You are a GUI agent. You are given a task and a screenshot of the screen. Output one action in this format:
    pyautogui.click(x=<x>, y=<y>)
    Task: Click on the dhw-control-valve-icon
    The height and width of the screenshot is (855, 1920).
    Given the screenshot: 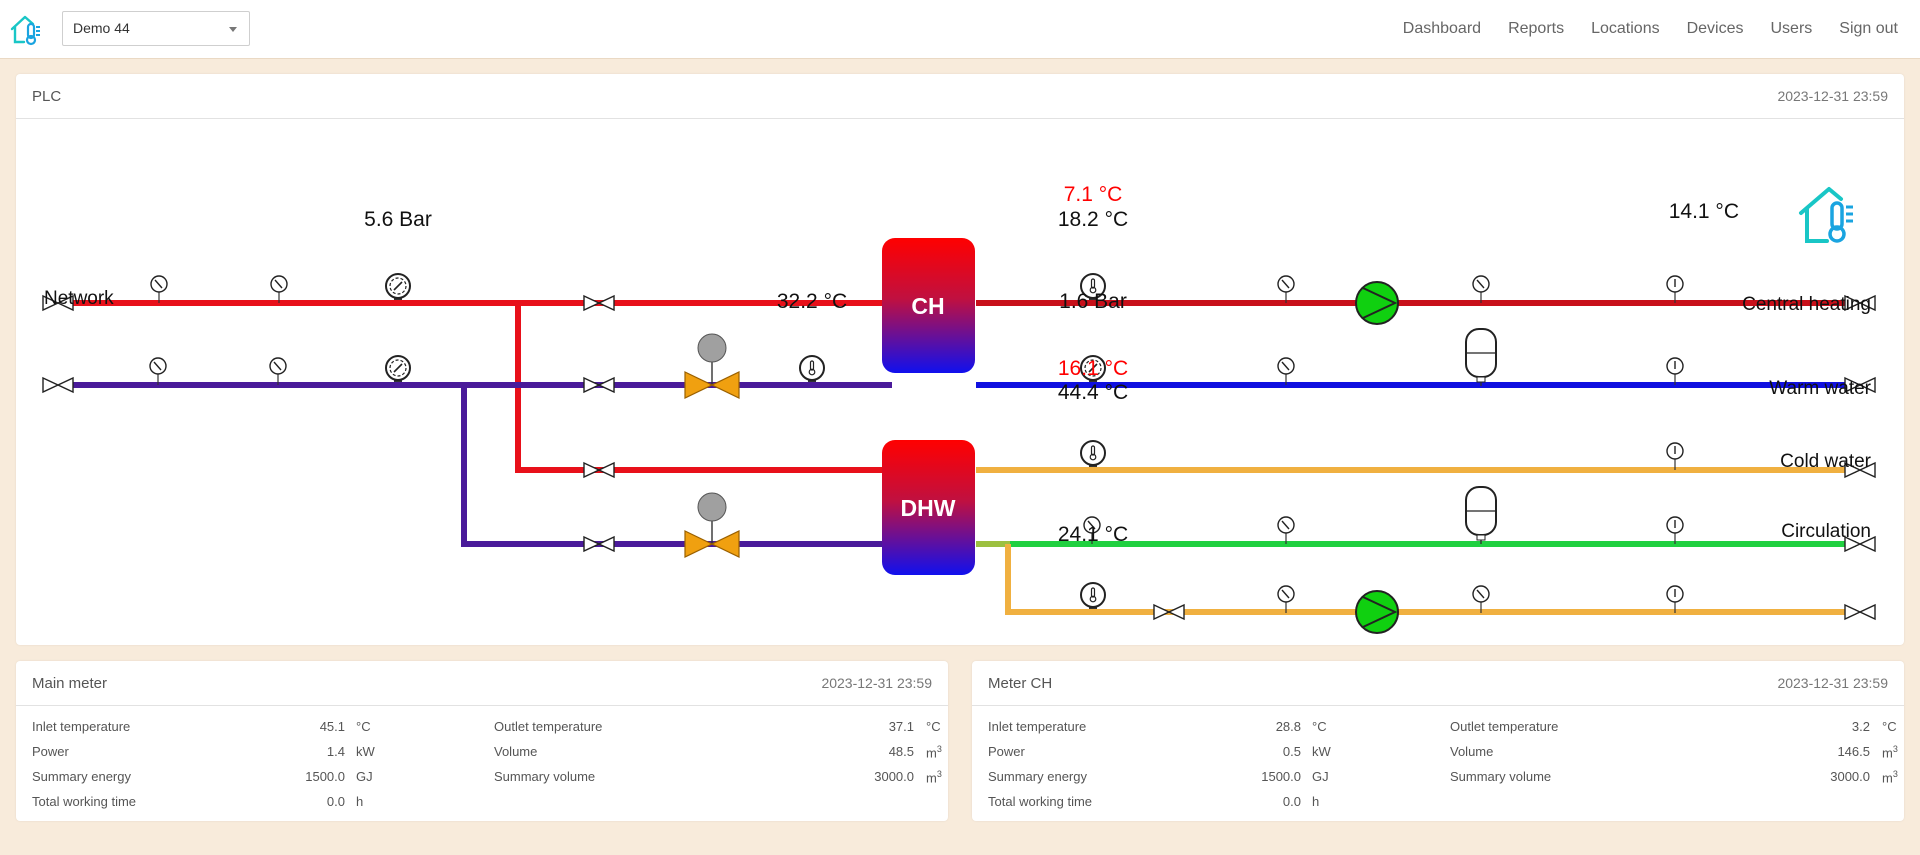 What is the action you would take?
    pyautogui.click(x=712, y=525)
    